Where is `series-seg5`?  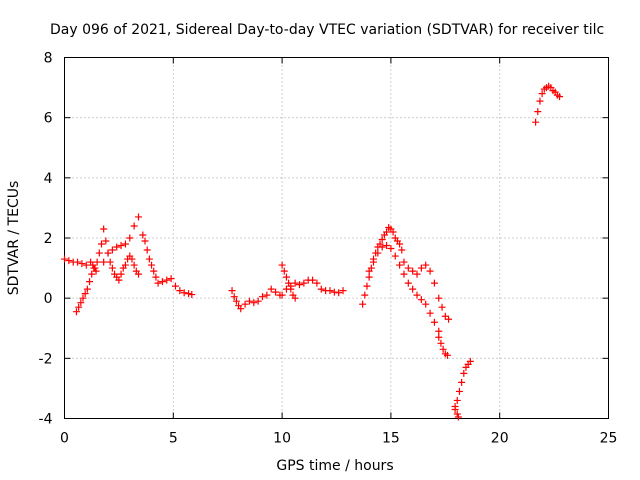 series-seg5 is located at coordinates (129, 265).